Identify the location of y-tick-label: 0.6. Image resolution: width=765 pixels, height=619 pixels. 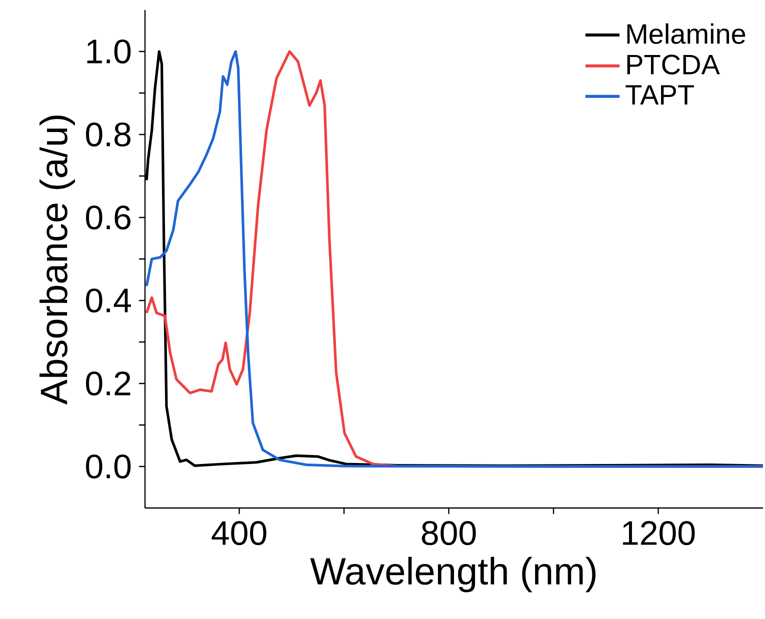
(108, 217).